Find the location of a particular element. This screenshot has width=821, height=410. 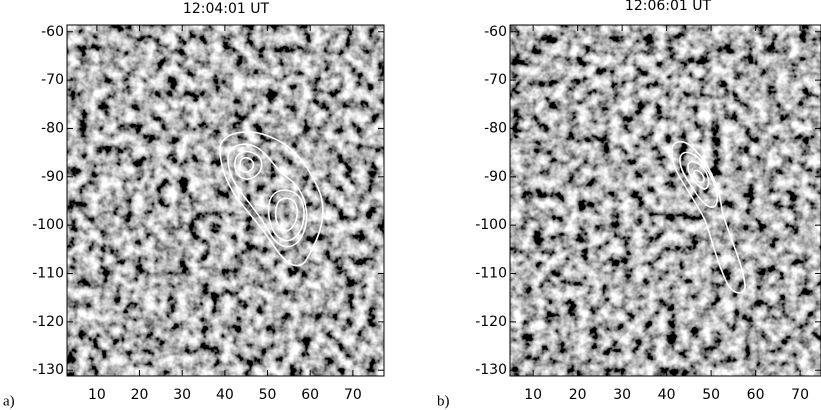

panel-title: 12:06:01 UT is located at coordinates (668, 7).